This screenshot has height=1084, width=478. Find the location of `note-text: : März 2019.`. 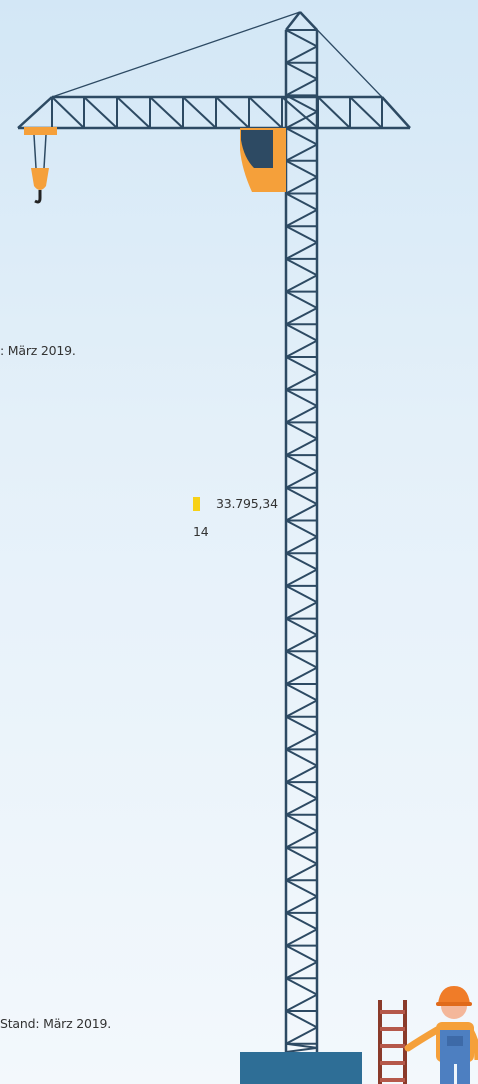

note-text: : März 2019. is located at coordinates (38, 350).